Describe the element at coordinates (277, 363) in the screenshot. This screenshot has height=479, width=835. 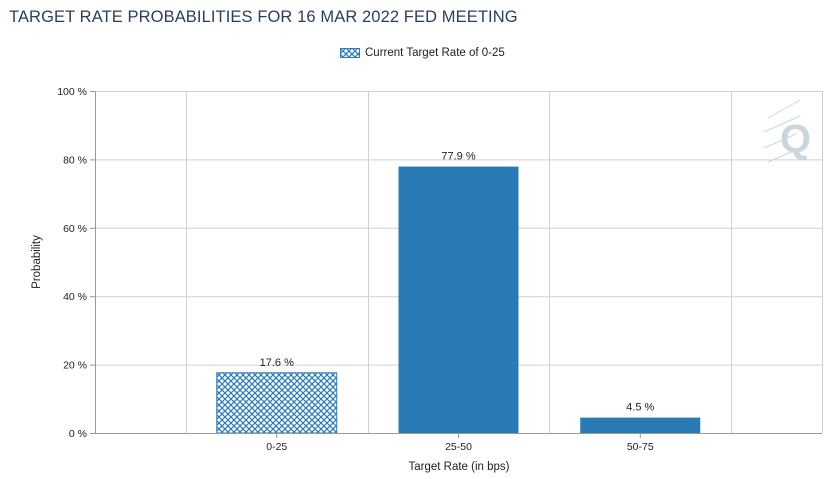
I see `bar-value-label: 17.6 %` at that location.